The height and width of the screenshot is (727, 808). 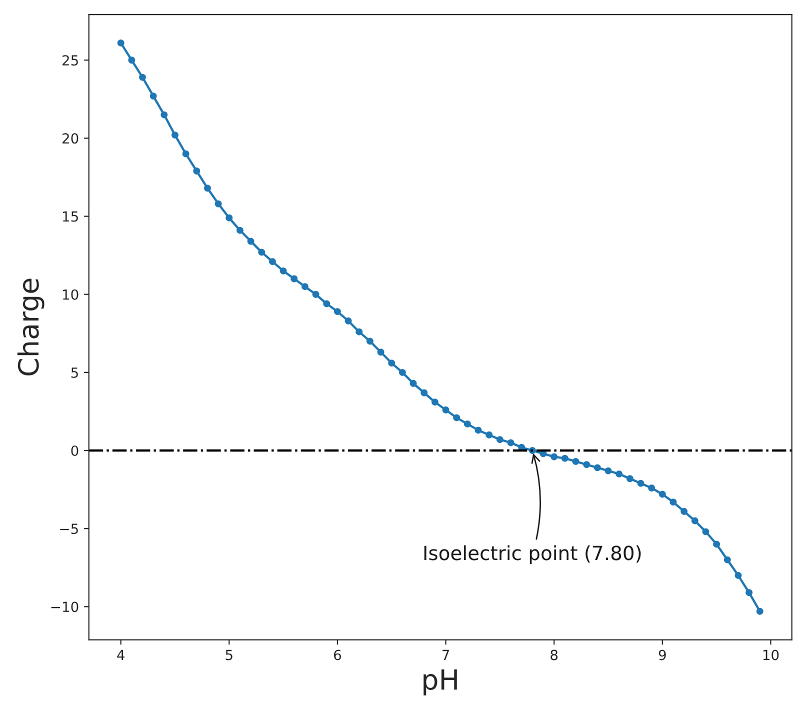 What do you see at coordinates (64, 607) in the screenshot?
I see `y-tick-label: −10` at bounding box center [64, 607].